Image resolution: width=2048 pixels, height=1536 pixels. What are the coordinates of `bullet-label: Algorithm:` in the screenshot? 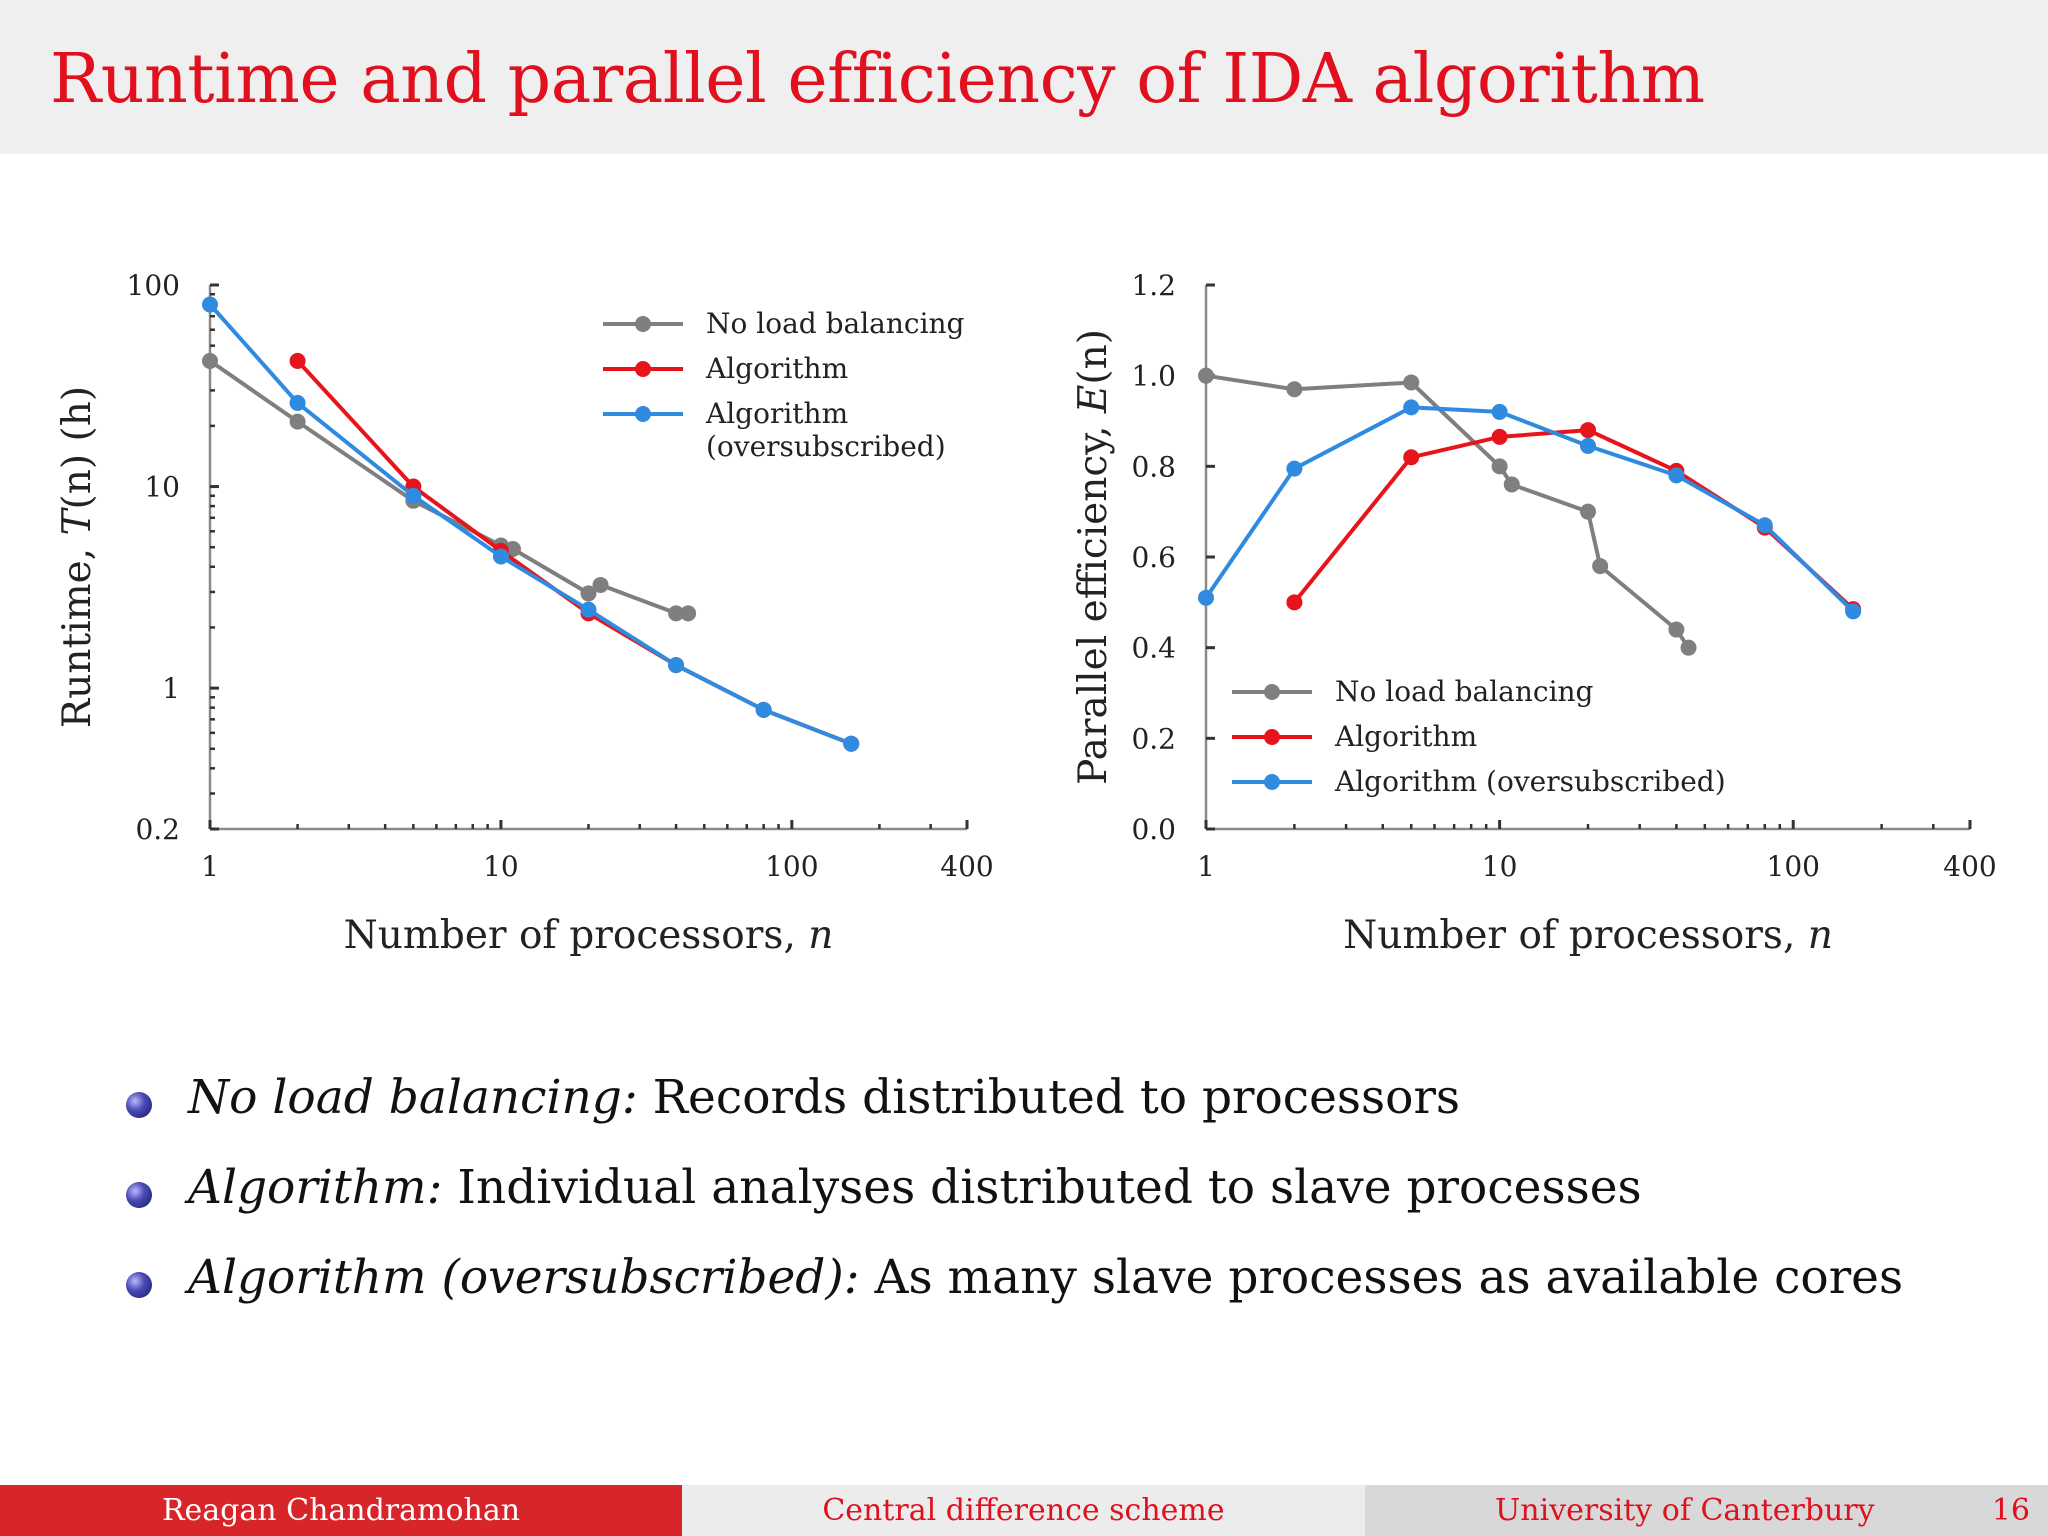 It's located at (315, 1187).